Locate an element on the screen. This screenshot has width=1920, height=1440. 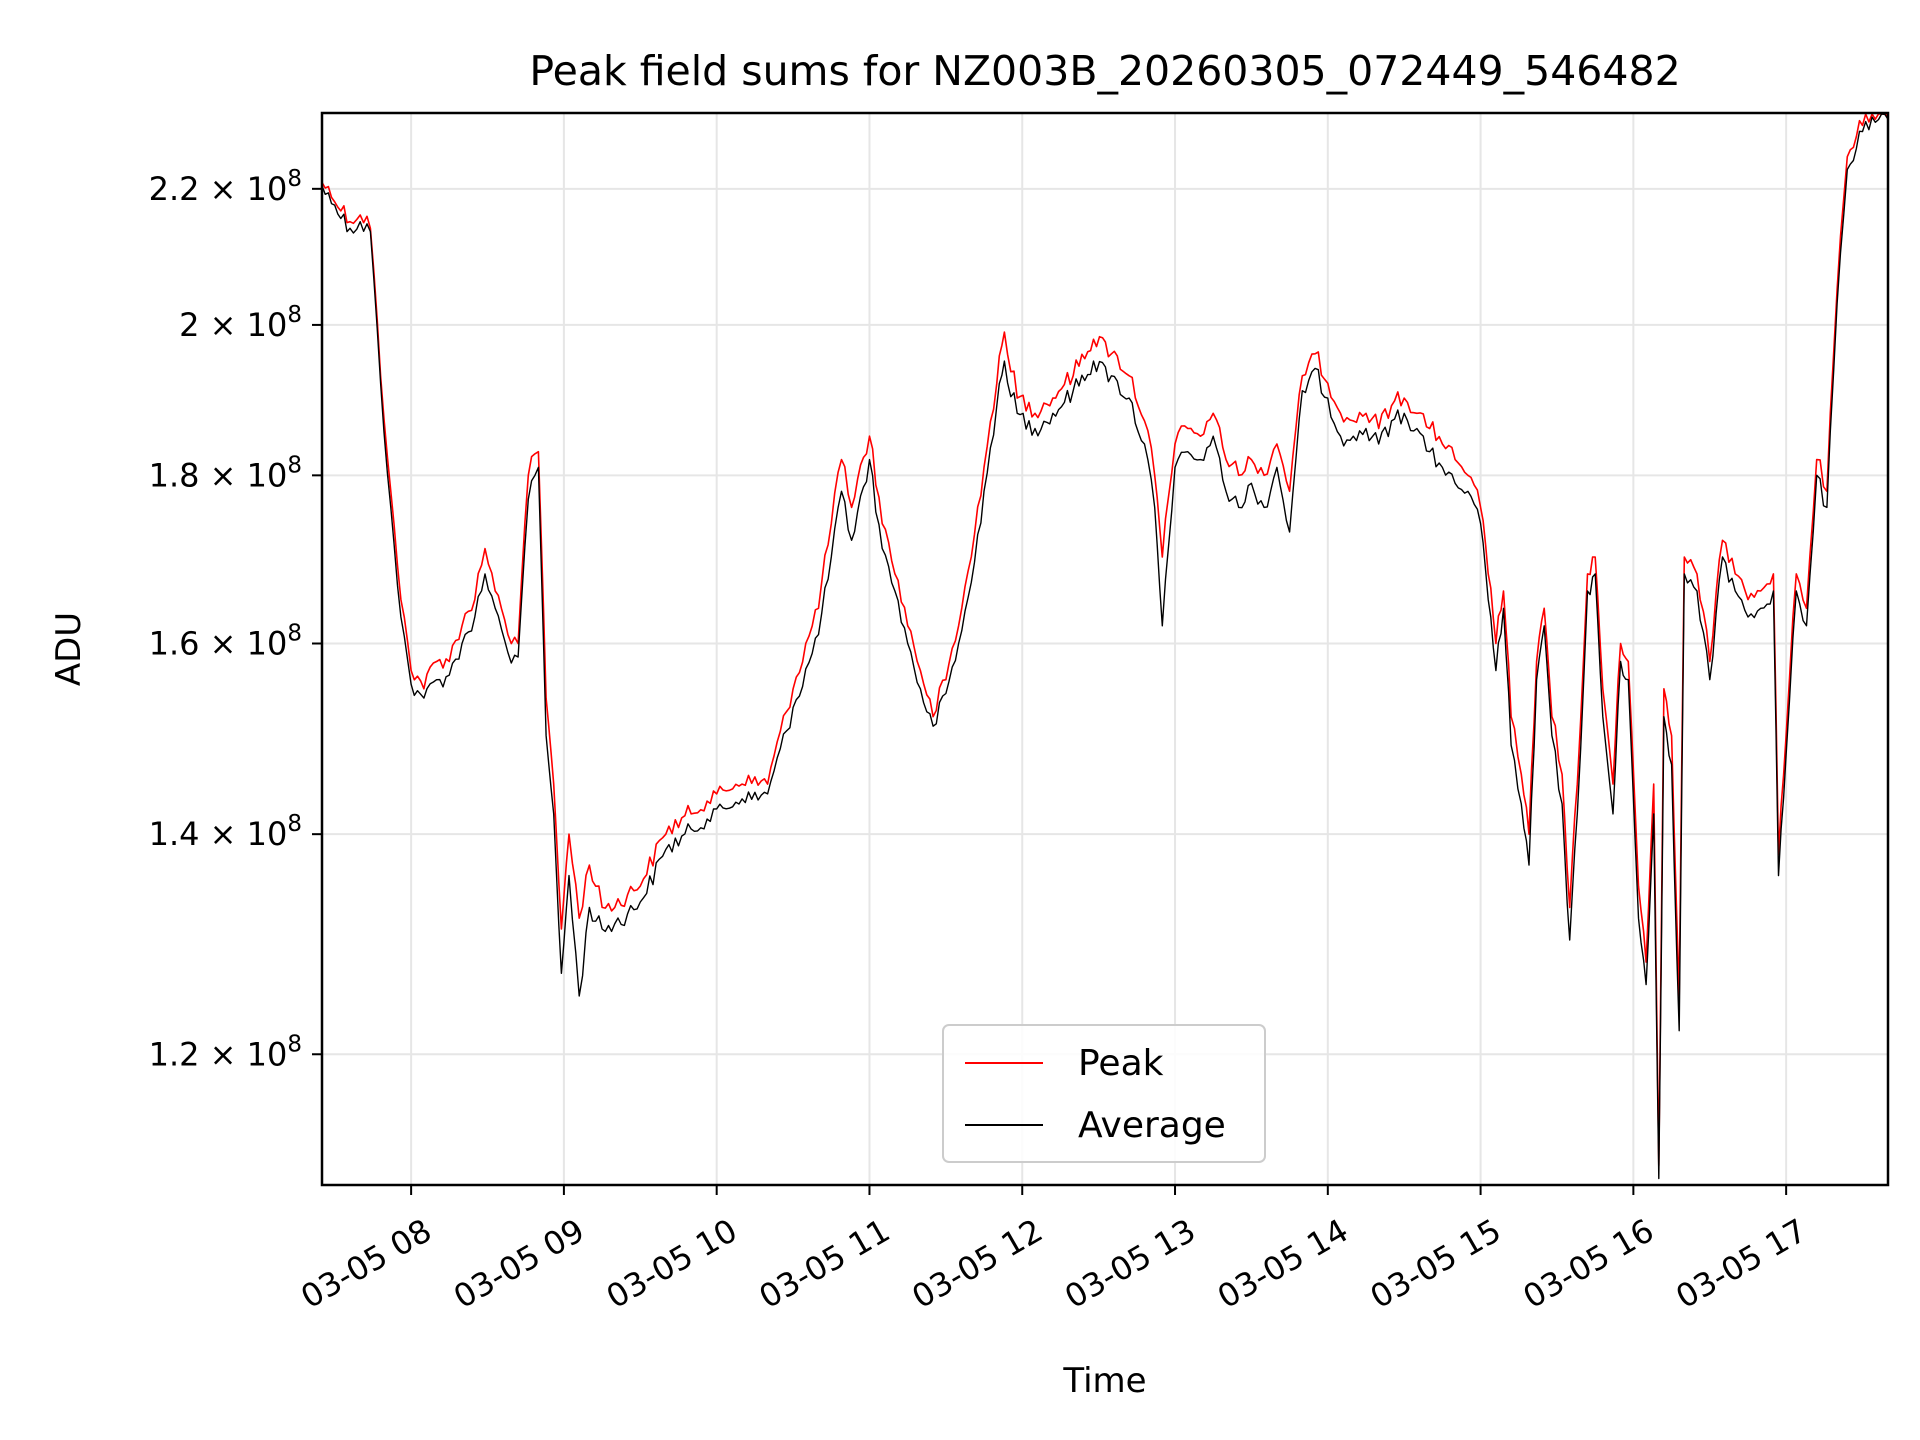
y-tick-label: 1.4 × 108 is located at coordinates (225, 832).